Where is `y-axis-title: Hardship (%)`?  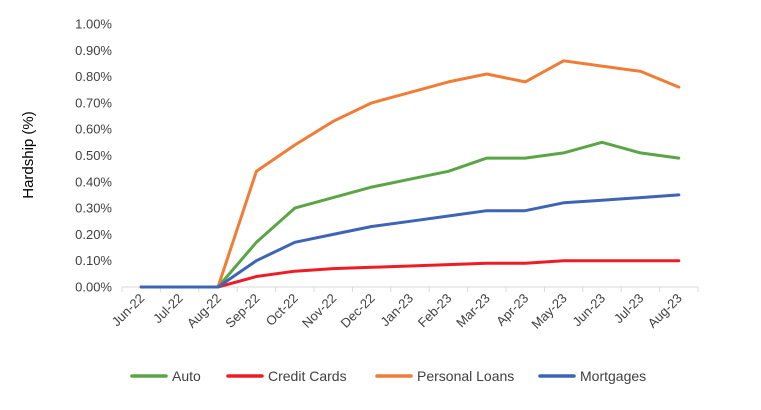
y-axis-title: Hardship (%) is located at coordinates (28, 155).